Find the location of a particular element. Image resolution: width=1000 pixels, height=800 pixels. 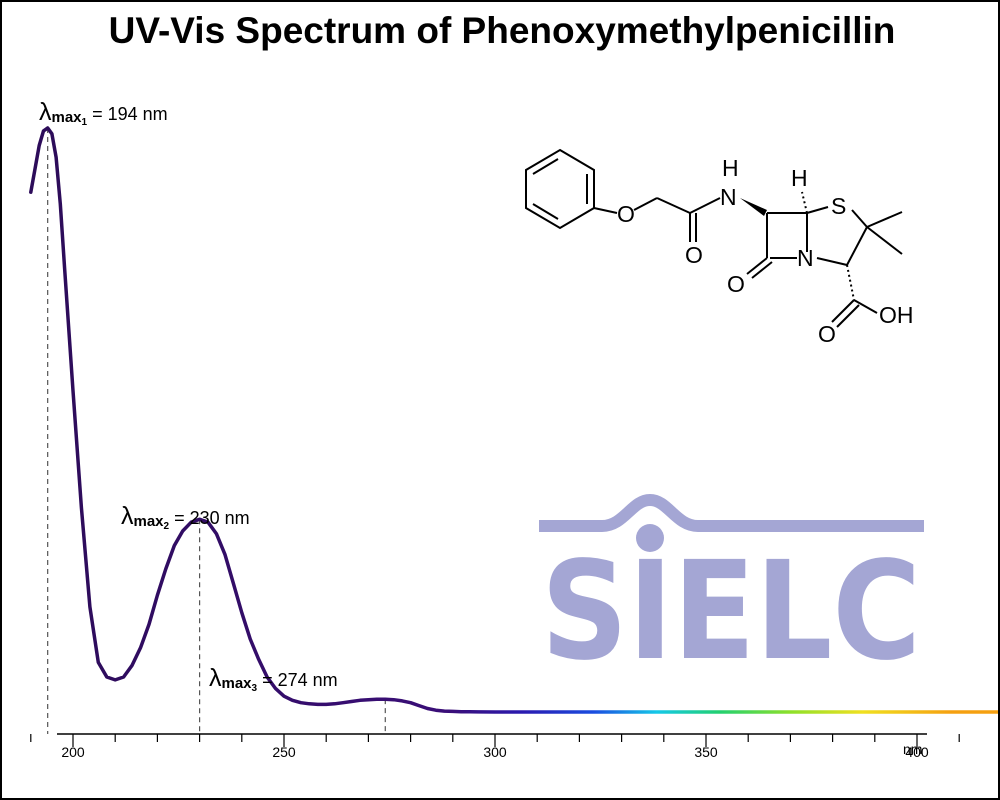

peak-label-3: λmax3 = 274 nm is located at coordinates (273, 679).